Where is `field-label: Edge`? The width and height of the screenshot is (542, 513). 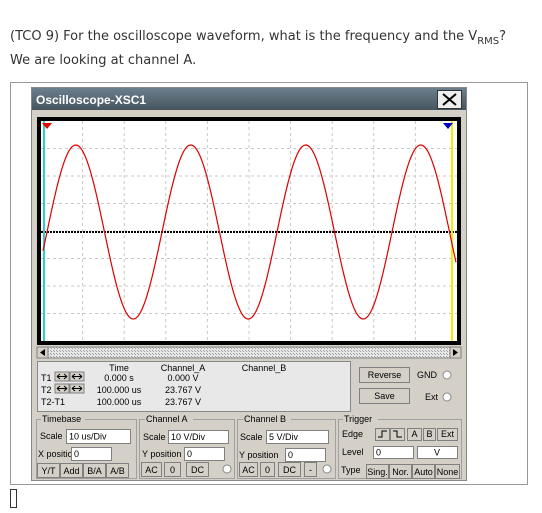 field-label: Edge is located at coordinates (352, 434).